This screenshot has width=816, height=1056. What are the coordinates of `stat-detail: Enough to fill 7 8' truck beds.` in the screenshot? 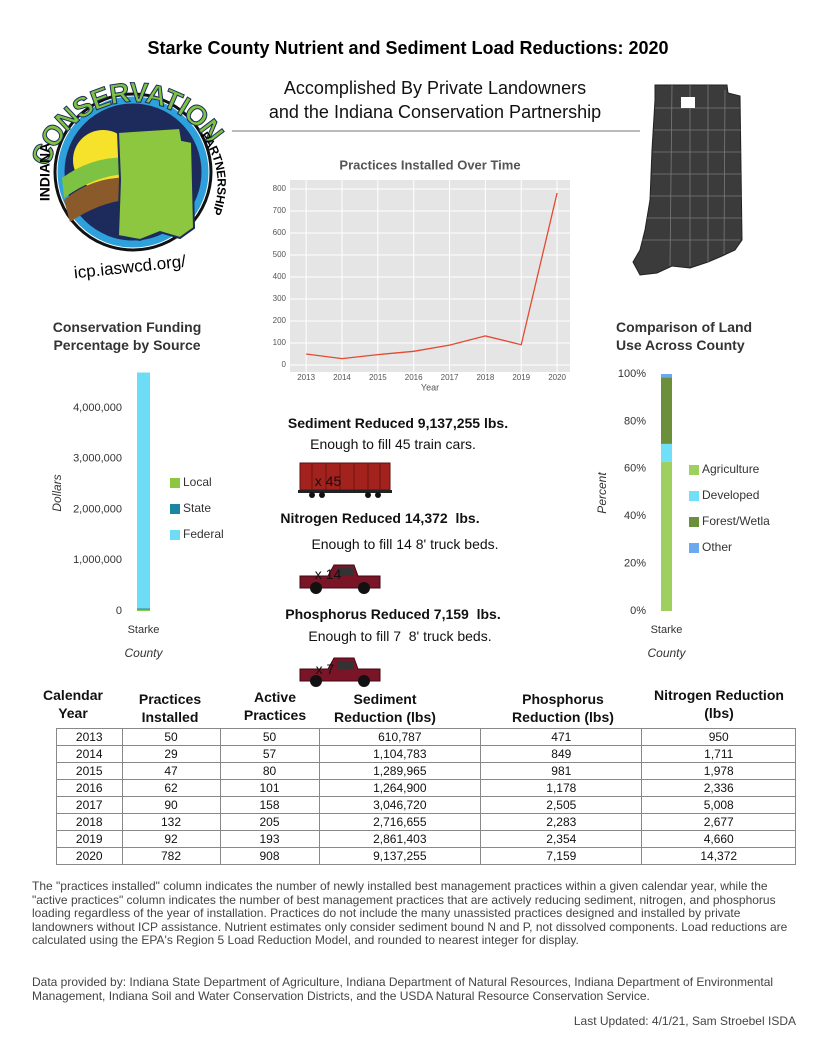 It's located at (400, 636).